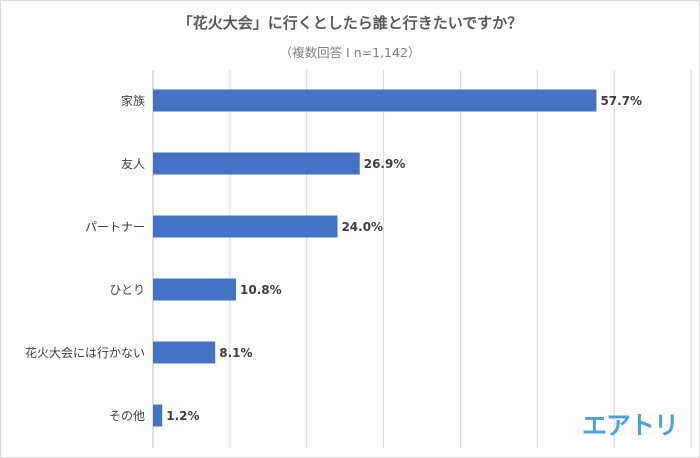  Describe the element at coordinates (621, 101) in the screenshot. I see `data-label: 57.7%` at that location.